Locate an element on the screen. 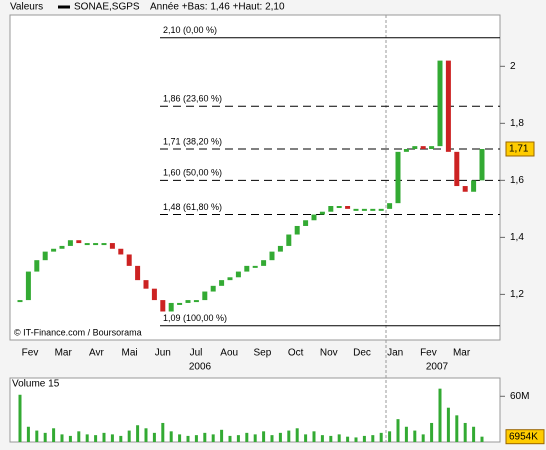 Image resolution: width=546 pixels, height=450 pixels. last-label: 1,71 is located at coordinates (519, 149).